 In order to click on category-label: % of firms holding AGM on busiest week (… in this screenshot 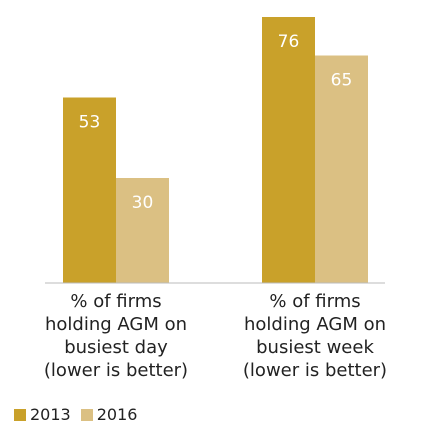, I will do `click(315, 336)`.